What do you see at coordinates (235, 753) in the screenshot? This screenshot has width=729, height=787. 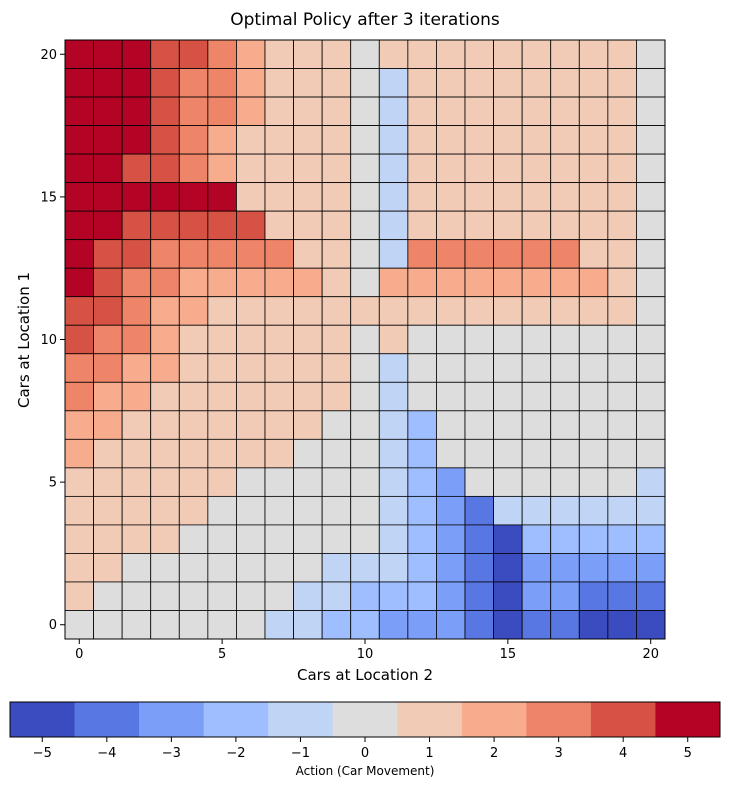 I see `colorbar-tick-label: −2` at bounding box center [235, 753].